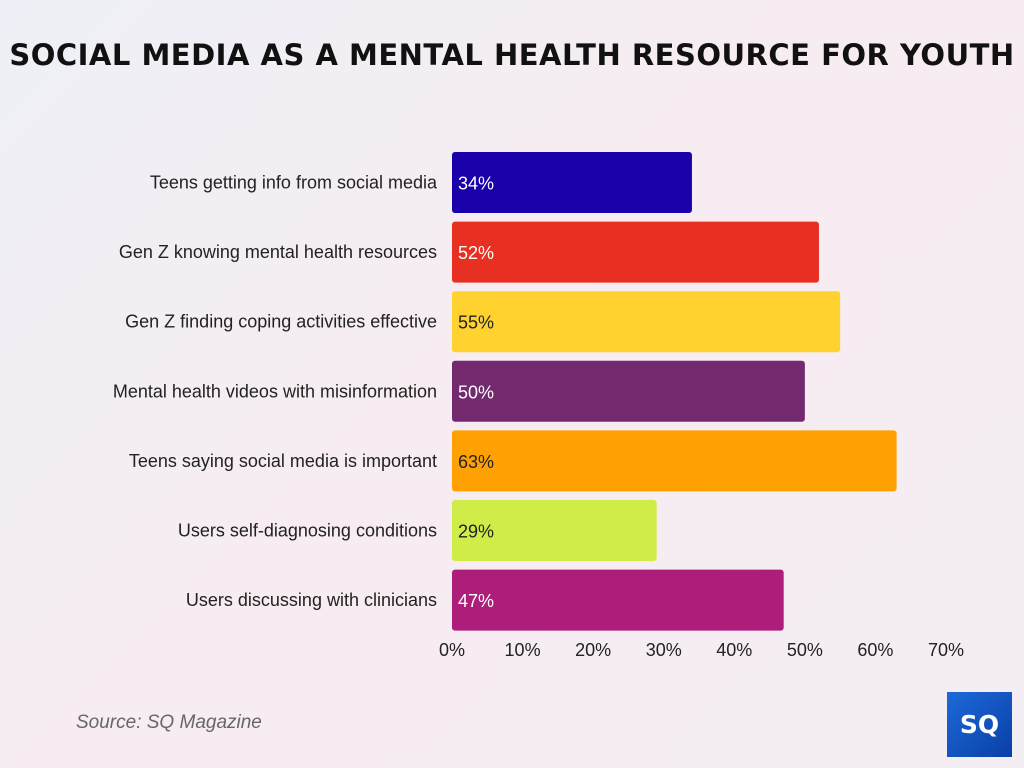 The width and height of the screenshot is (1024, 768). I want to click on category-label: Users self-diagnosing conditions, so click(307, 531).